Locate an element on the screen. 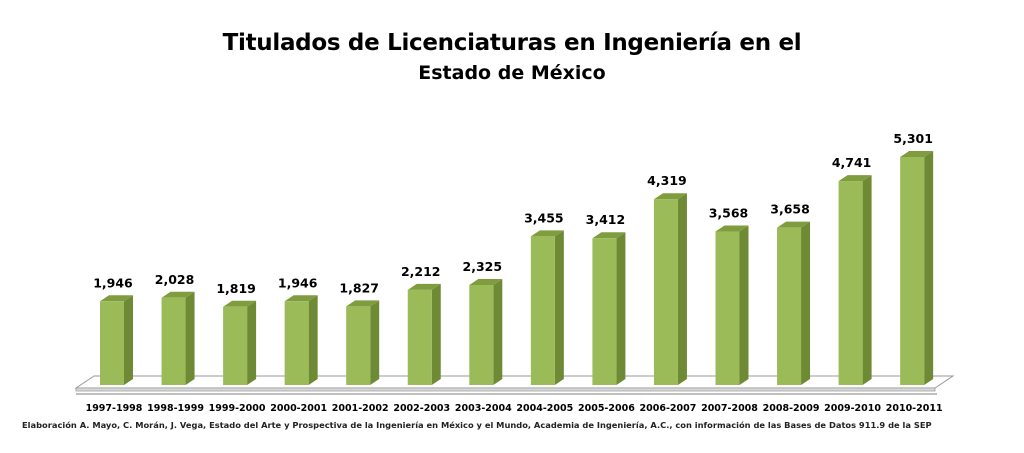 The image size is (1024, 453). data-label: 3,455 is located at coordinates (544, 217).